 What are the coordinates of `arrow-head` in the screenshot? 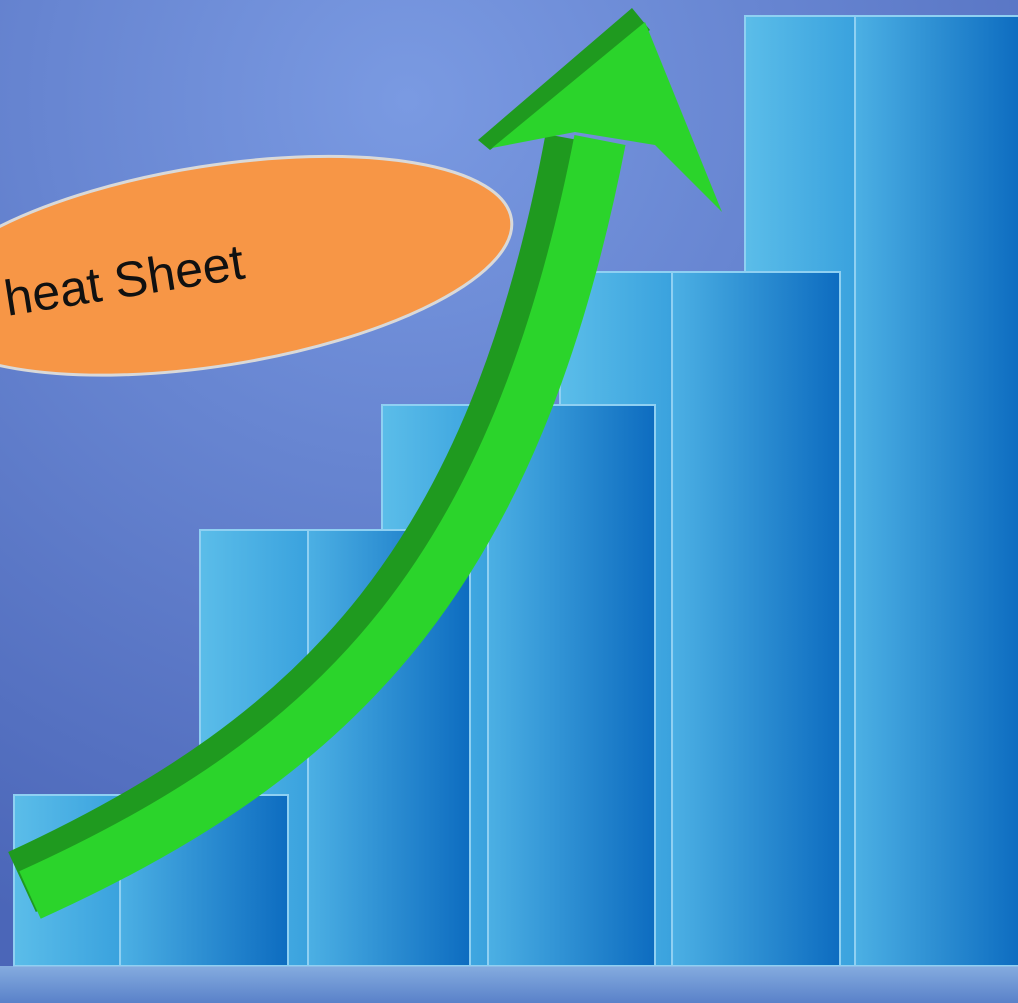 It's located at (607, 117).